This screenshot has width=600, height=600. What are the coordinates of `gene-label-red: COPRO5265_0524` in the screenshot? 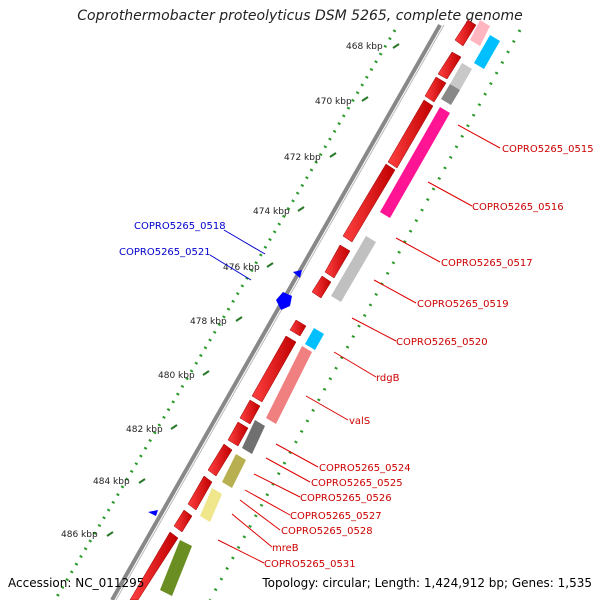 It's located at (365, 468).